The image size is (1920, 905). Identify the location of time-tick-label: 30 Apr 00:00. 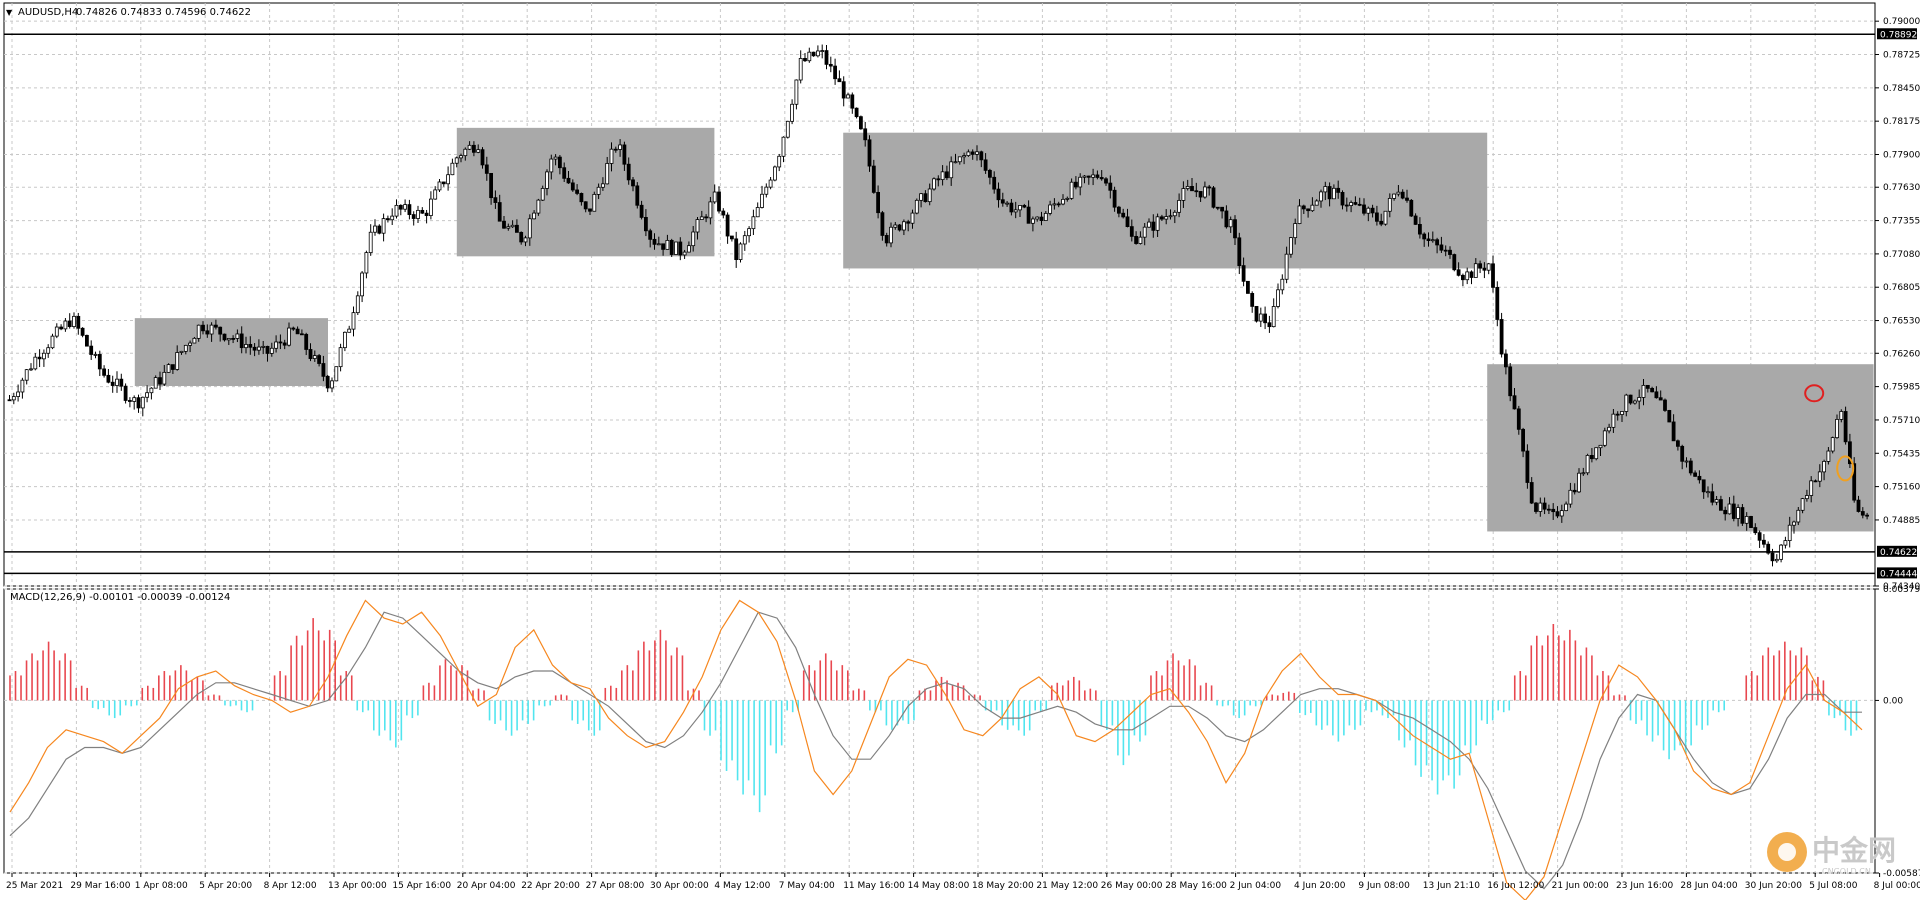
(679, 886).